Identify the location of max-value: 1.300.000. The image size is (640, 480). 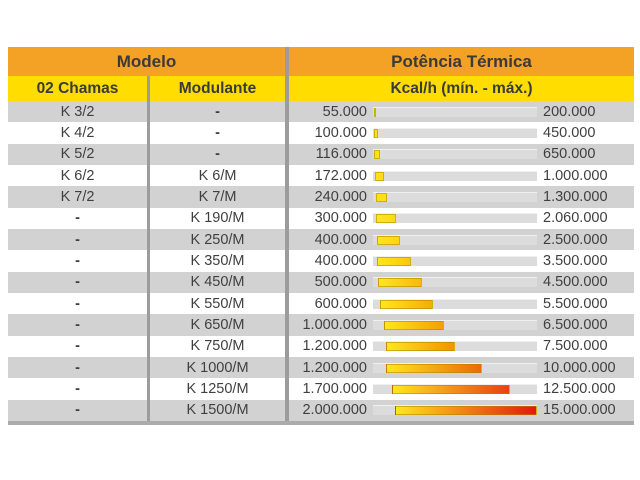
(575, 196).